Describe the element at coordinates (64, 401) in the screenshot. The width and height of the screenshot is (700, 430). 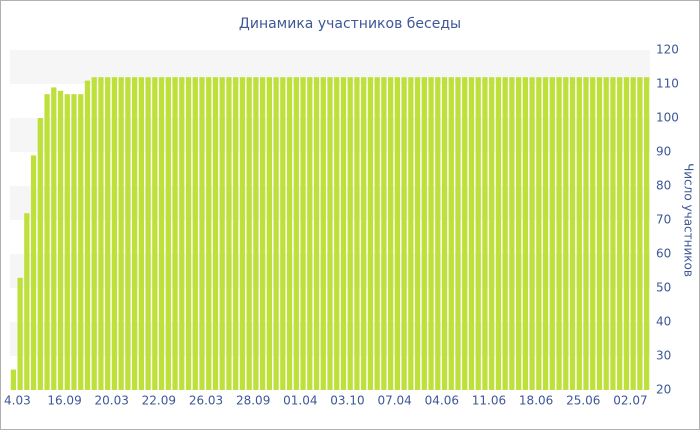
I see `x-tick-label: 16.09` at that location.